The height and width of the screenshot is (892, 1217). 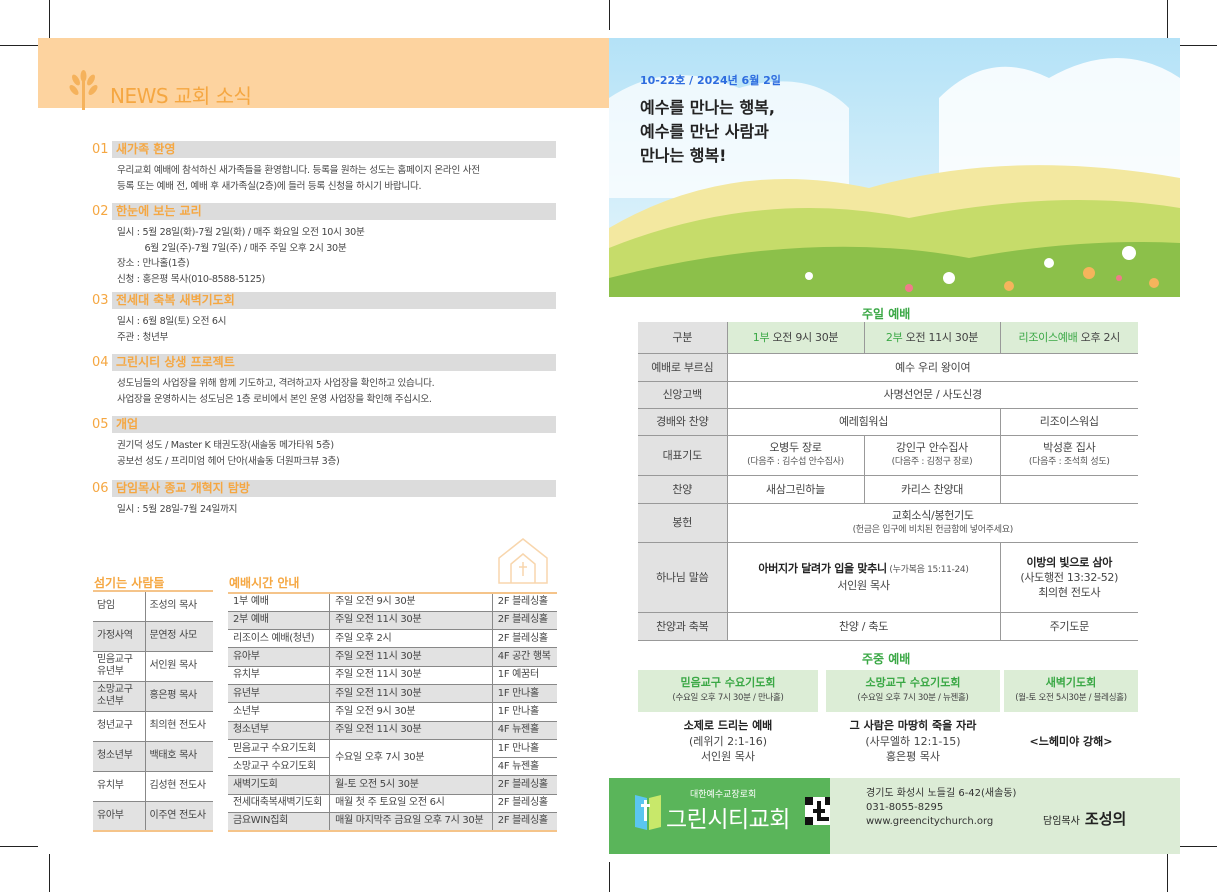 What do you see at coordinates (932, 367) in the screenshot?
I see `value: 예수 우리 왕이여` at bounding box center [932, 367].